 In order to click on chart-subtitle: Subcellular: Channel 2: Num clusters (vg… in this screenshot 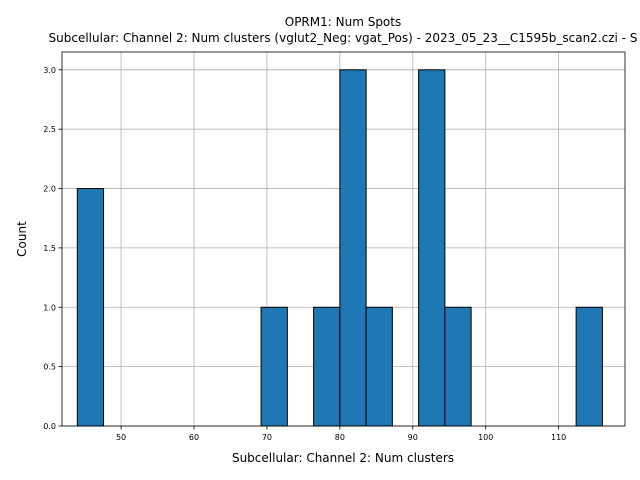, I will do `click(343, 38)`.